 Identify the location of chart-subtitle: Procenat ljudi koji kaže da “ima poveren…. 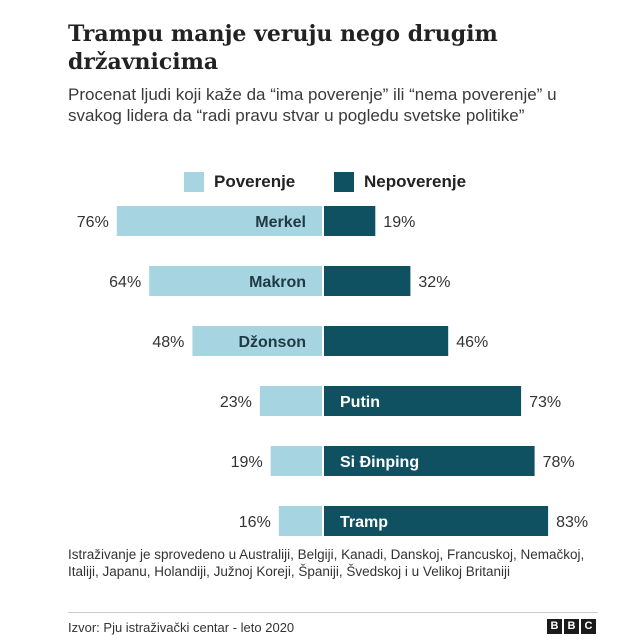
(312, 105).